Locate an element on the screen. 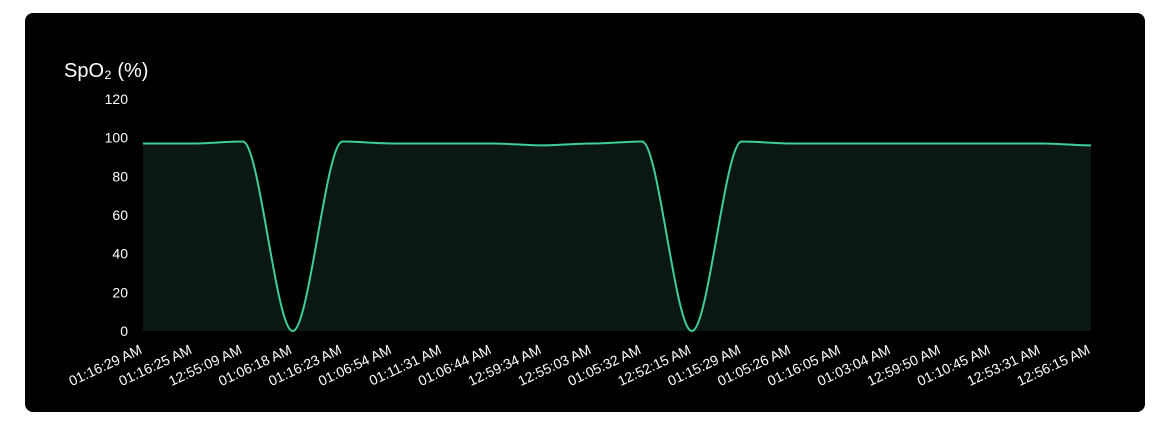  y-tick-label: 80 is located at coordinates (120, 176).